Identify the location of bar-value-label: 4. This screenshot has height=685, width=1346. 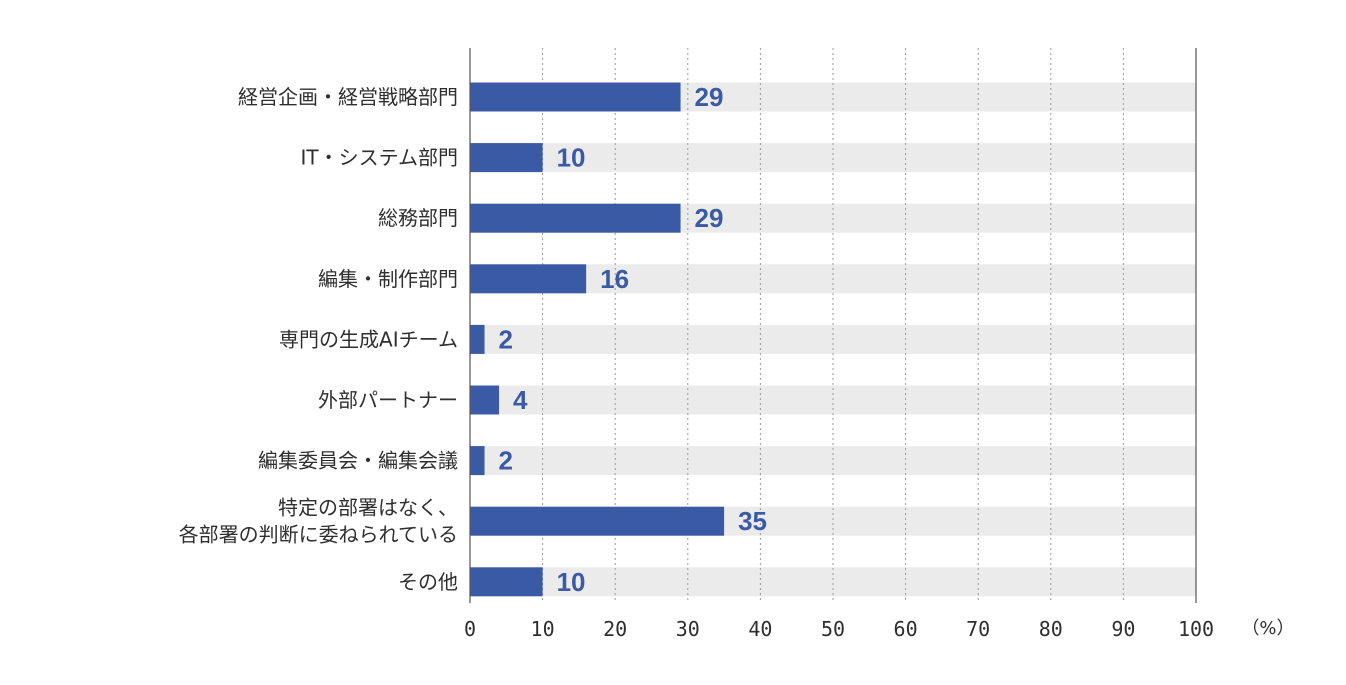
(520, 400).